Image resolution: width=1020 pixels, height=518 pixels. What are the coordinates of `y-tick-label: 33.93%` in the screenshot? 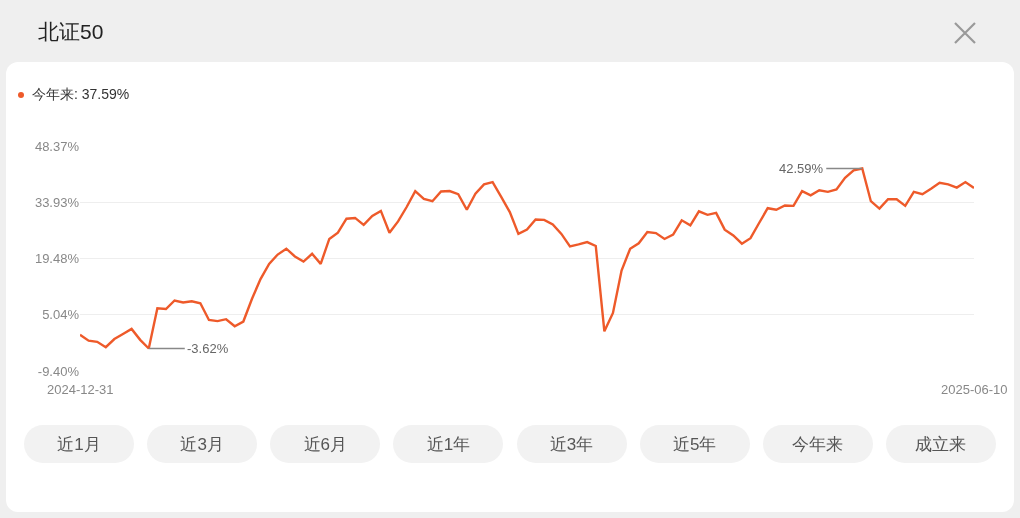 It's located at (57, 202).